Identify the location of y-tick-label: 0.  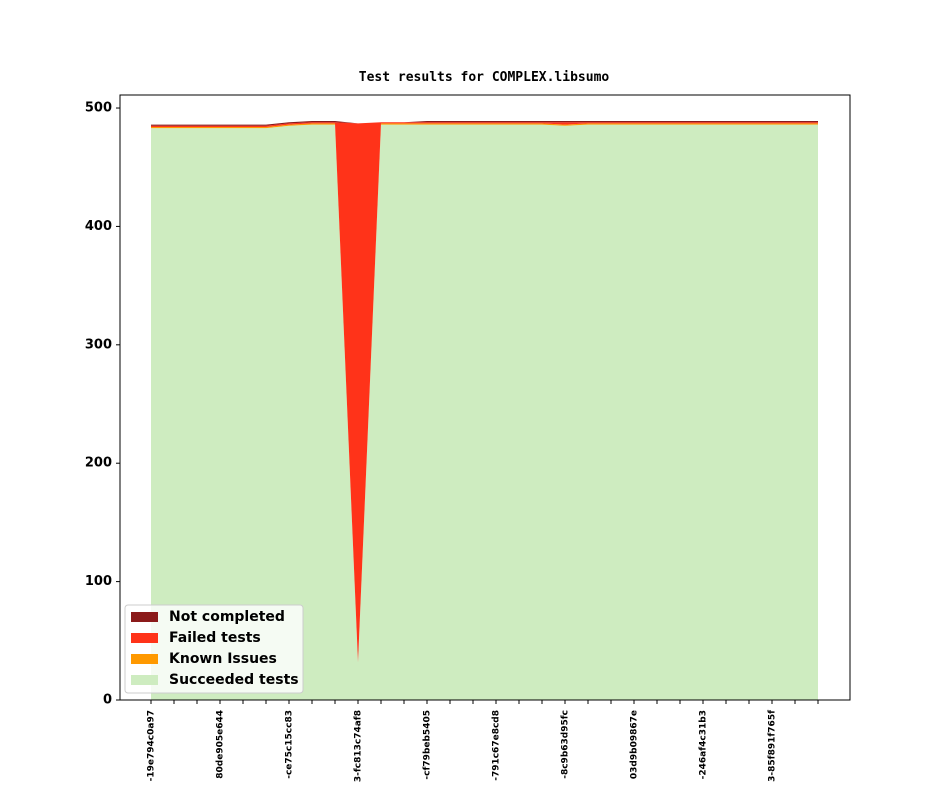
(107, 700).